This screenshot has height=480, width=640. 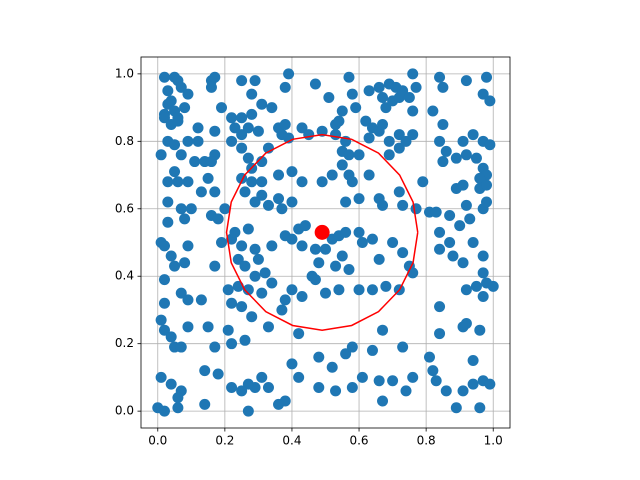 I want to click on x-tick-label: 1.0, so click(x=493, y=441).